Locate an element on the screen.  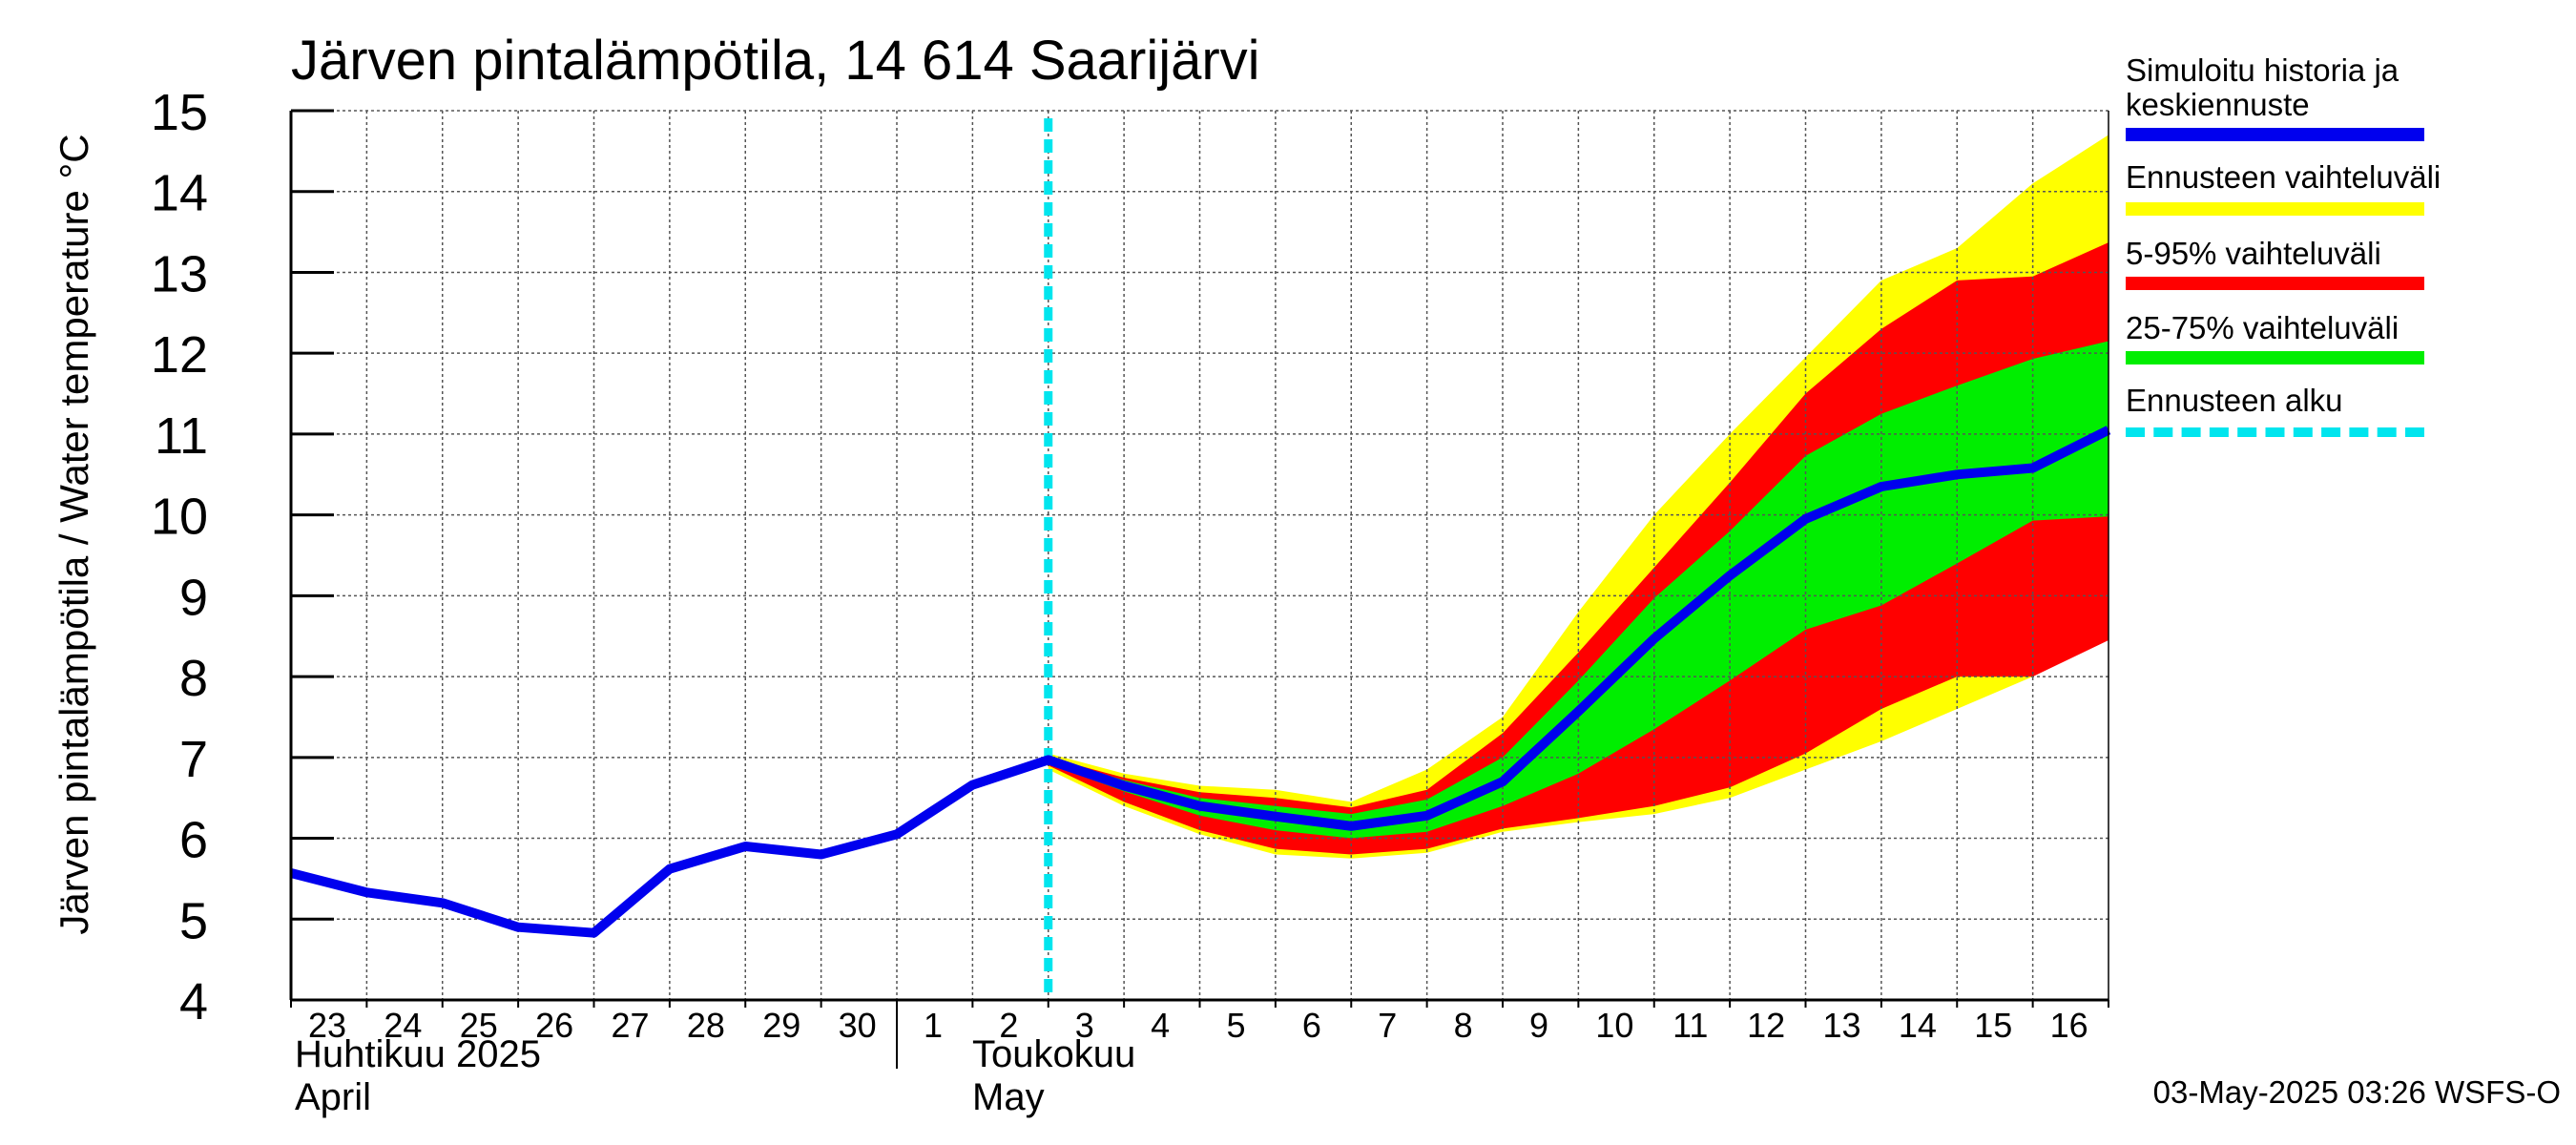
legend-label-forecast-start: Ennusteen alku is located at coordinates (2234, 401).